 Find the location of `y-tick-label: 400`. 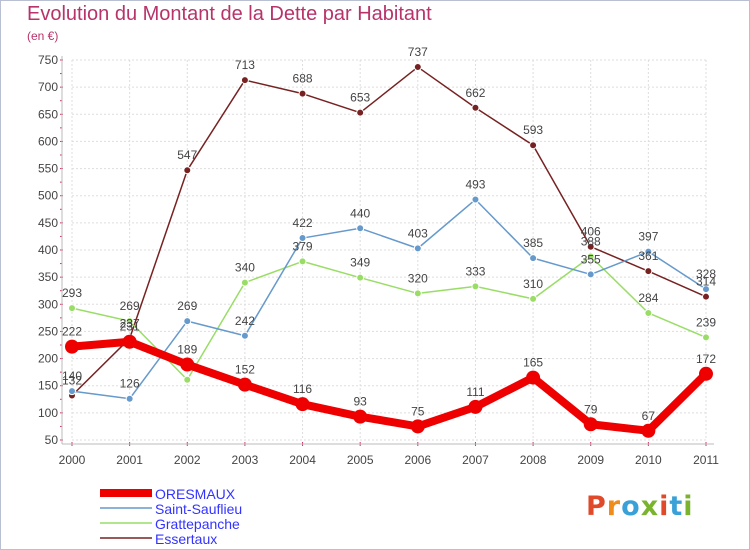

y-tick-label: 400 is located at coordinates (48, 250).